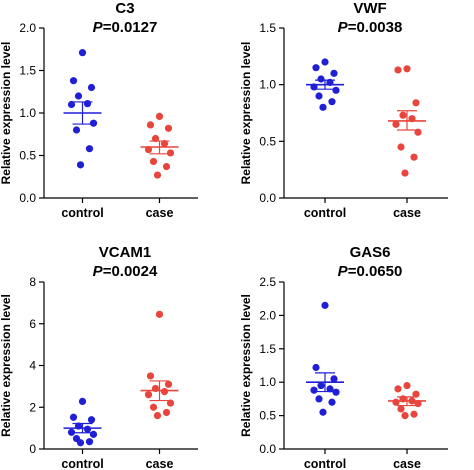  I want to click on p-value-label: P=0.0650, so click(370, 271).